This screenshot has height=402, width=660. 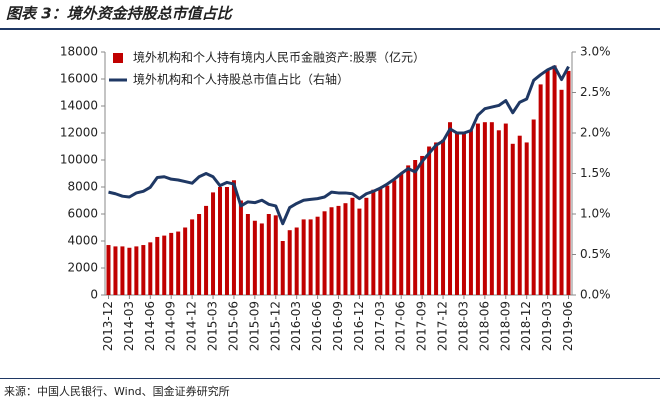 I want to click on x-tick-label: 2017-12, so click(x=443, y=326).